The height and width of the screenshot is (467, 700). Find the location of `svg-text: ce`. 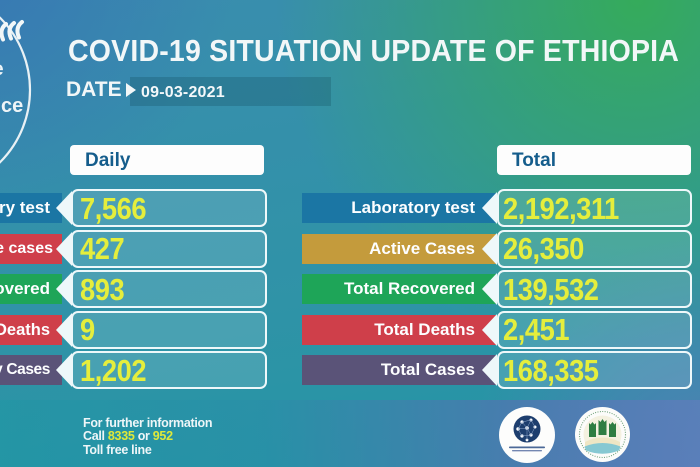

svg-text: ce is located at coordinates (12, 106).